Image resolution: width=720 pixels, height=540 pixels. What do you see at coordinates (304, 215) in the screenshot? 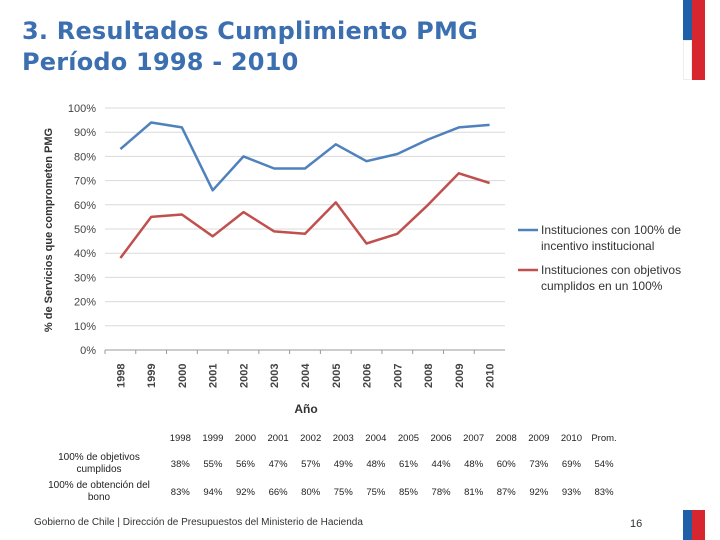
I see `series-line-objetivos` at bounding box center [304, 215].